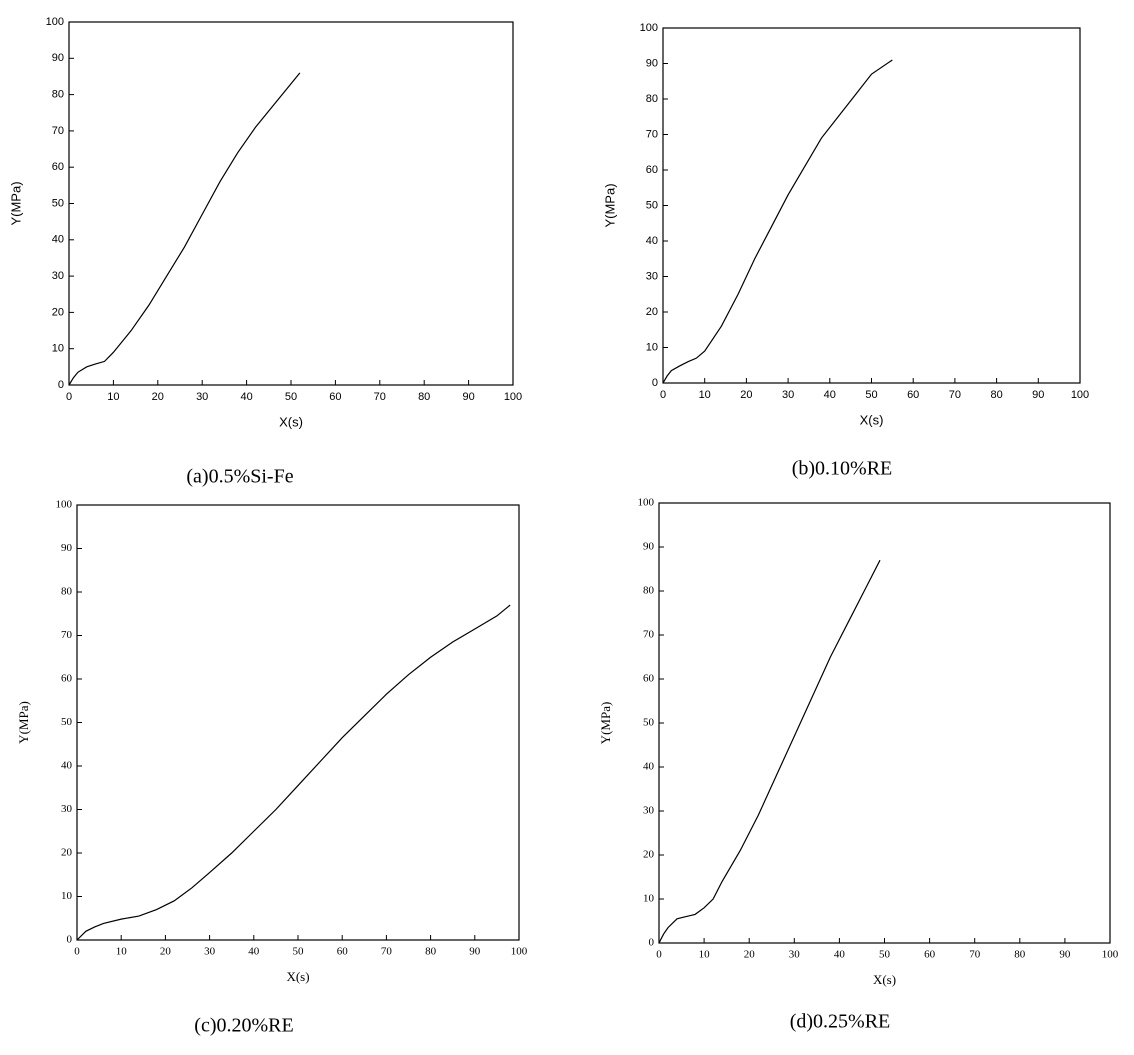 The height and width of the screenshot is (1055, 1134). Describe the element at coordinates (840, 1022) in the screenshot. I see `caption: (d)0.25%RE` at that location.